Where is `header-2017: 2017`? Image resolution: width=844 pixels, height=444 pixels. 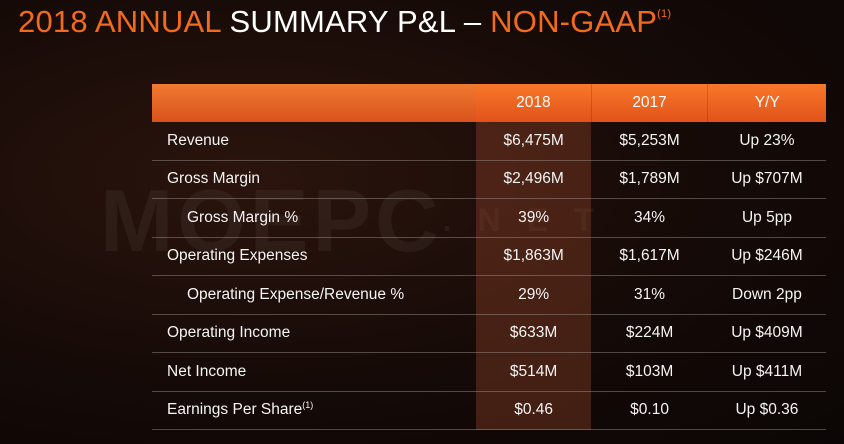 header-2017: 2017 is located at coordinates (649, 103).